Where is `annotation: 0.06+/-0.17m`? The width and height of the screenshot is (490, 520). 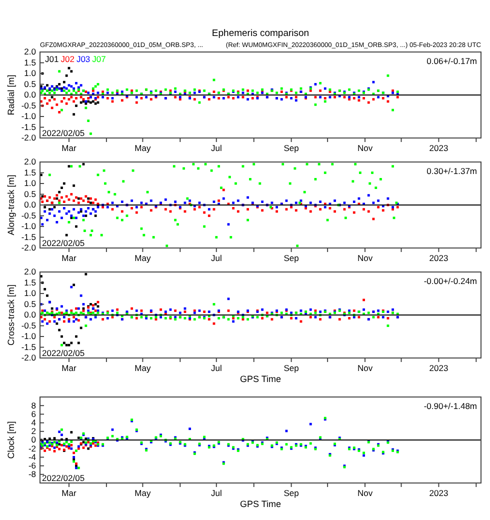 annotation: 0.06+/-0.17m is located at coordinates (451, 61).